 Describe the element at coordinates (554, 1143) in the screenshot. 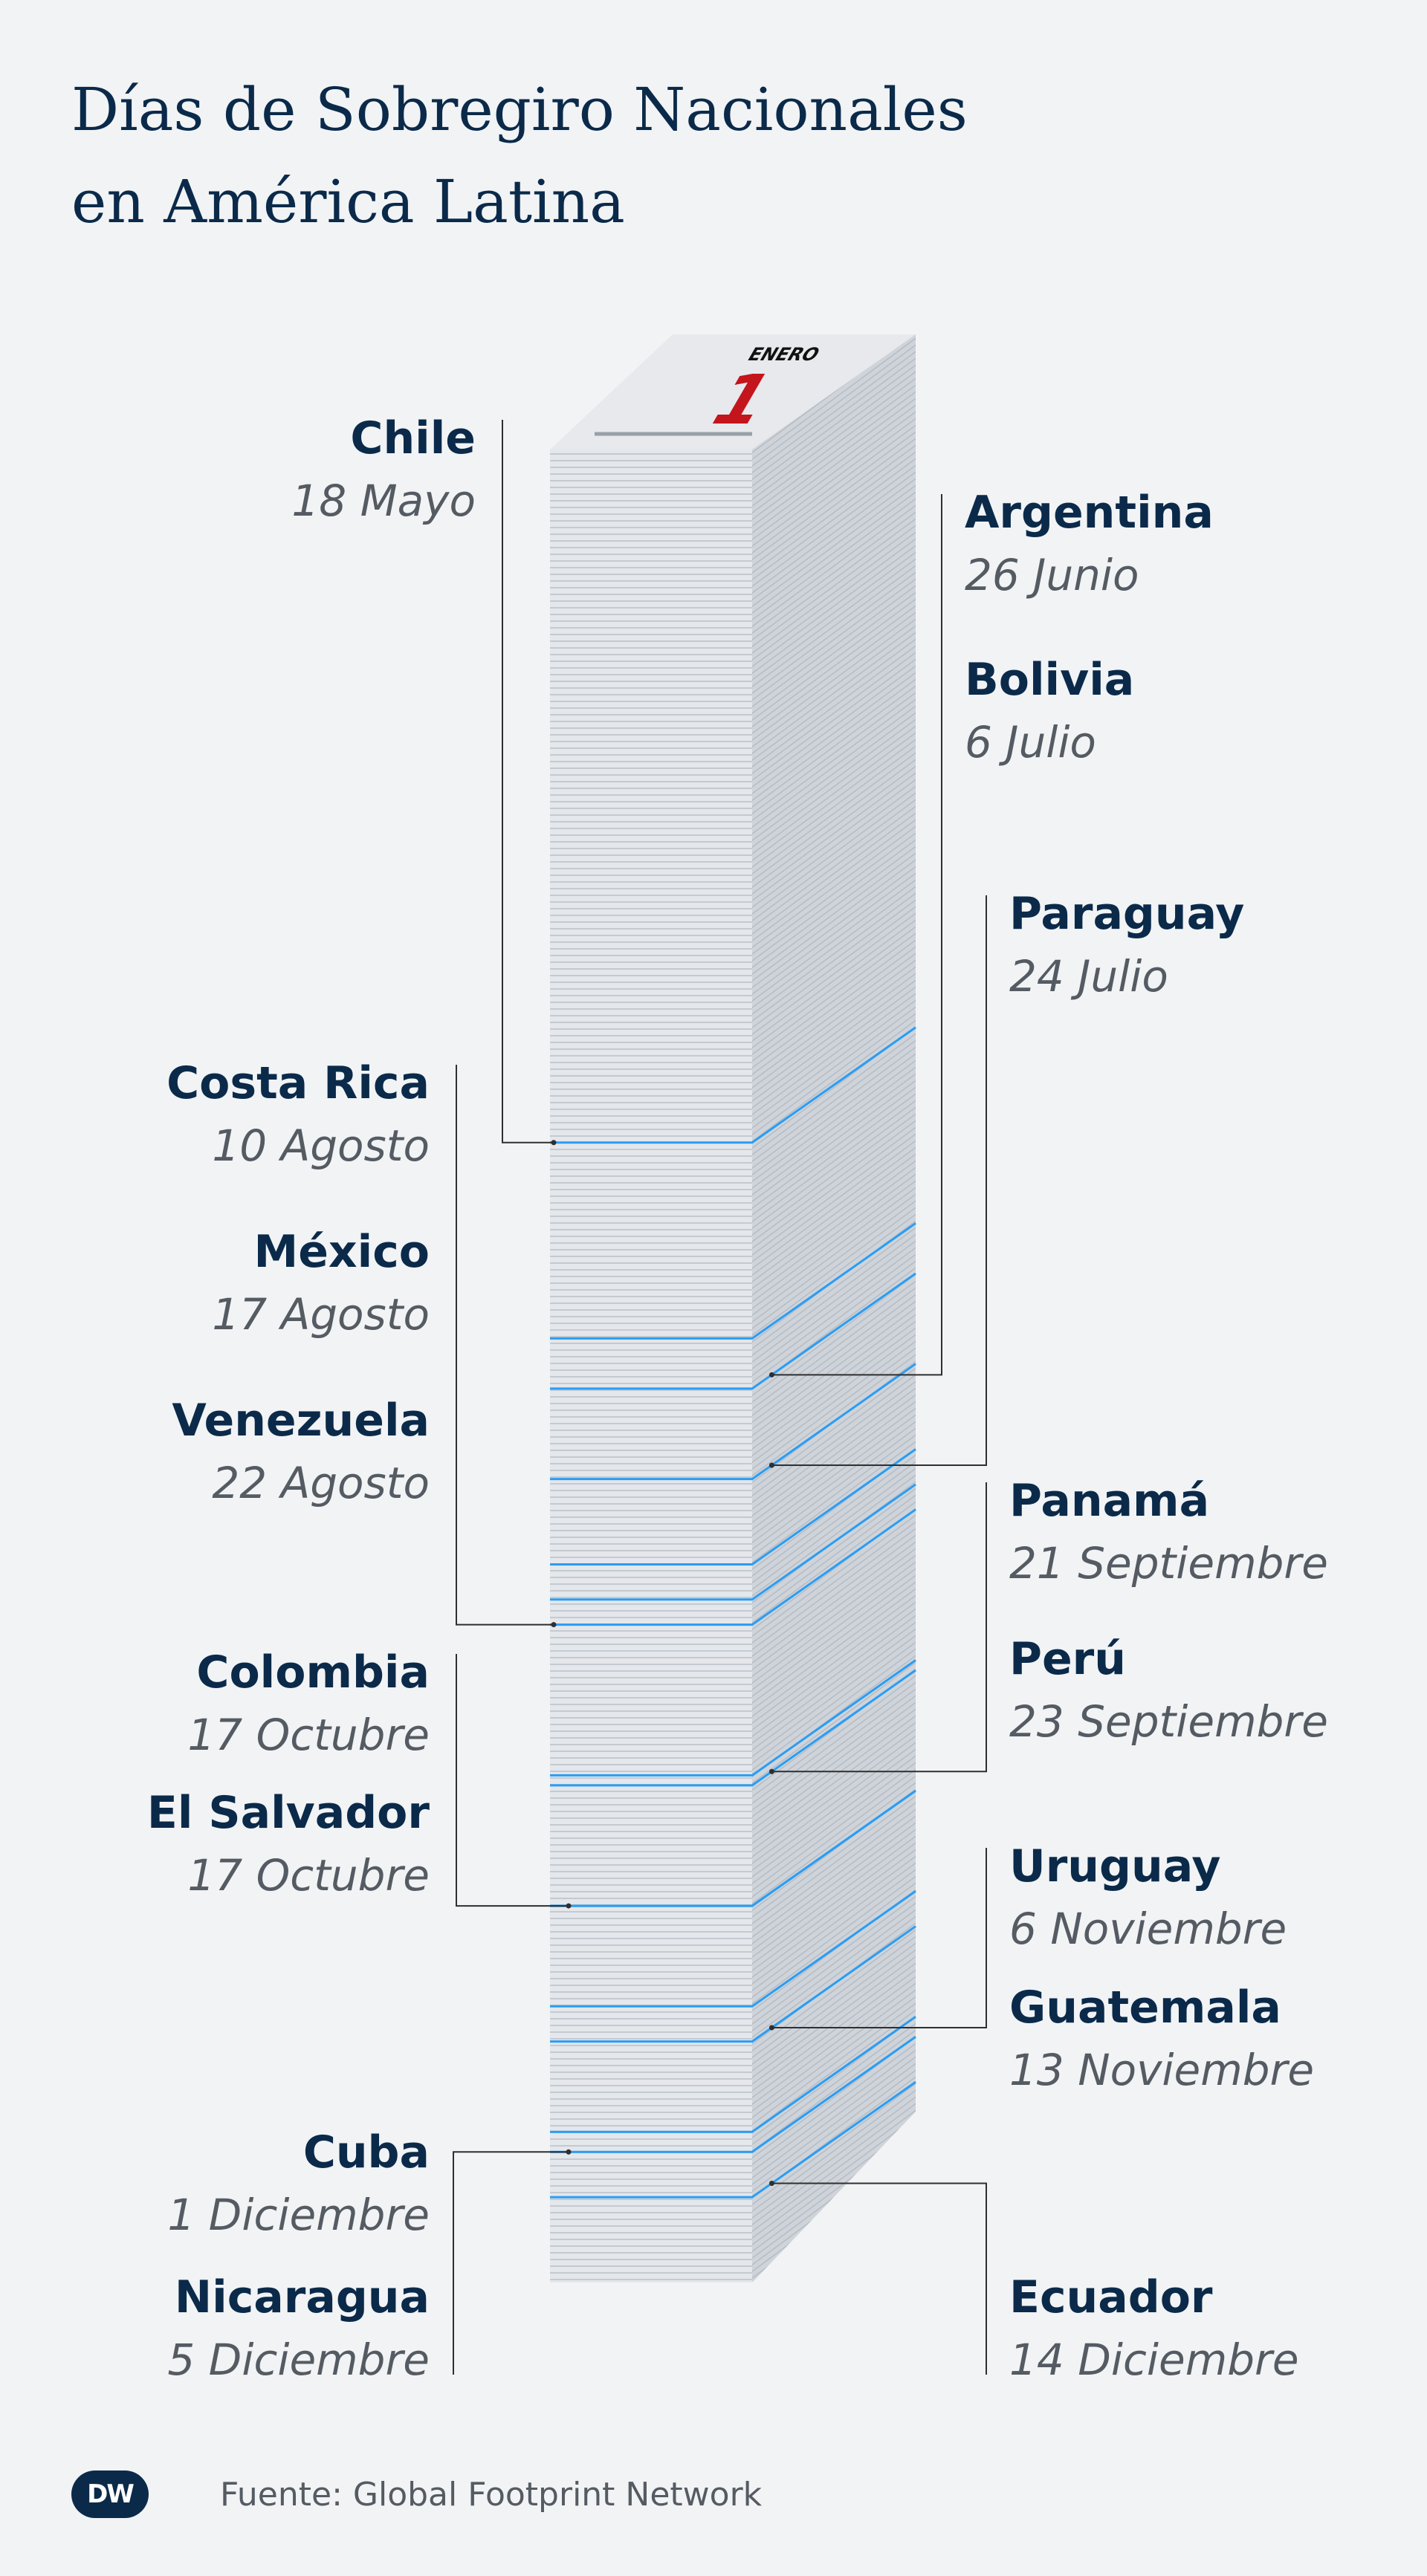

I see `leader-dot-chile` at that location.